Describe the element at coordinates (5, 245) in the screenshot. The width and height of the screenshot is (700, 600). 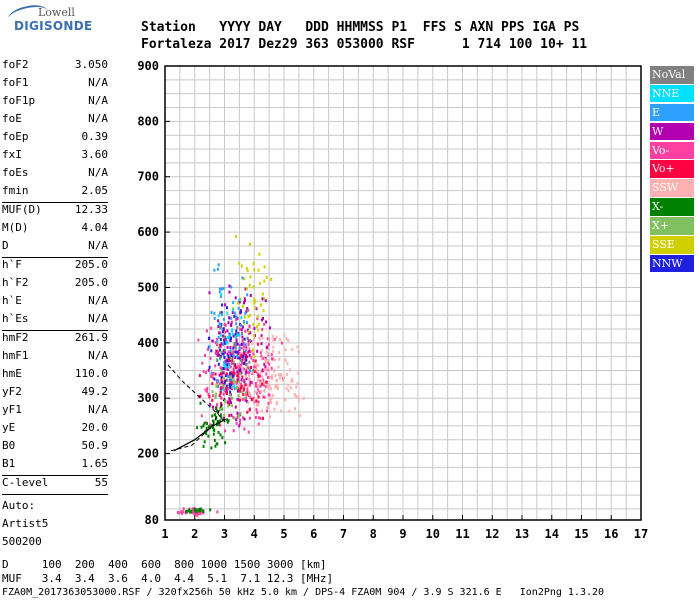
I see `param-name: D` at that location.